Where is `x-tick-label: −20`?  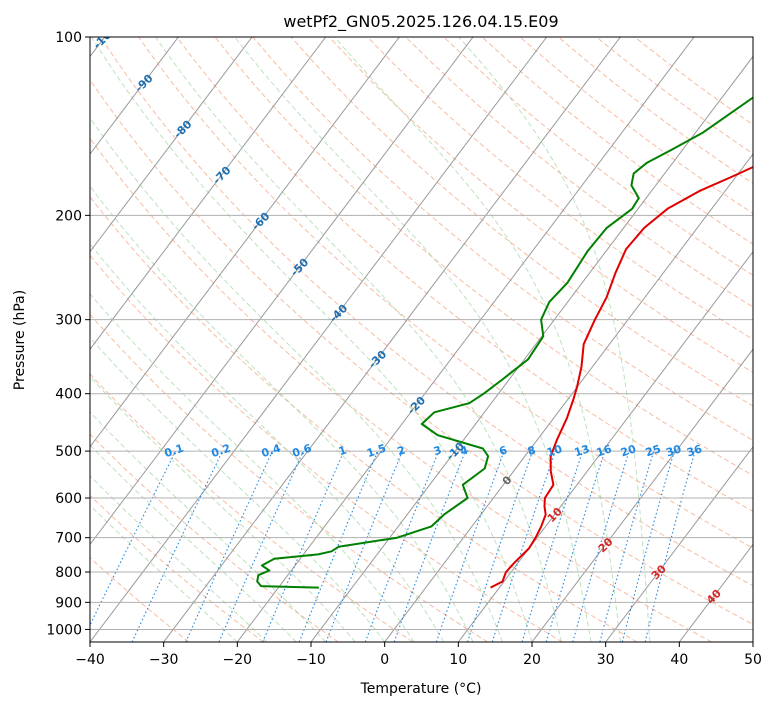 x-tick-label: −20 is located at coordinates (238, 660).